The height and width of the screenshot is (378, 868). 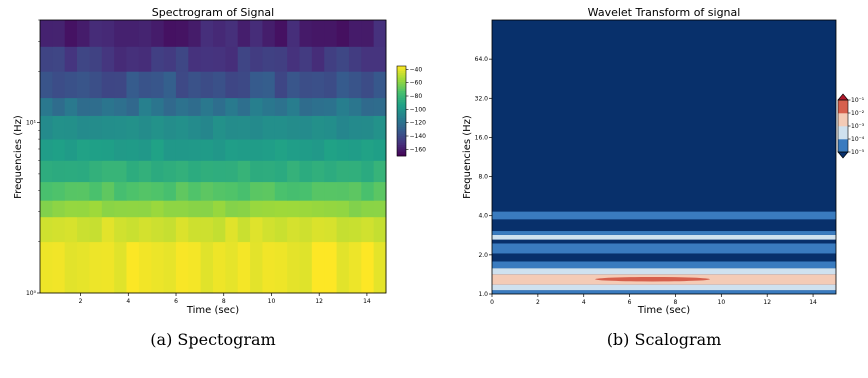 What do you see at coordinates (482, 98) in the screenshot?
I see `scalogram-y-tick-label: 32.0` at bounding box center [482, 98].